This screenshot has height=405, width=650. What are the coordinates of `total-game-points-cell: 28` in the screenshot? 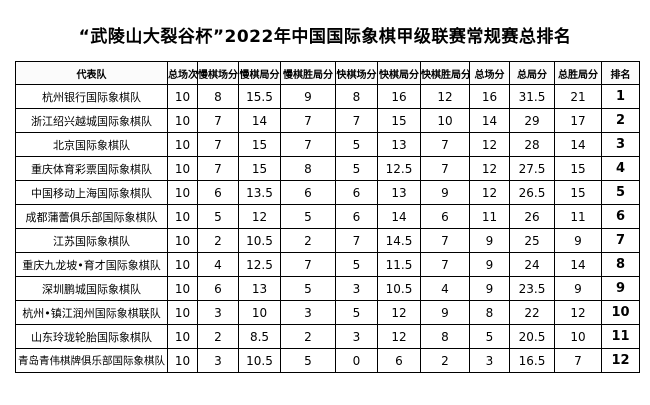 It's located at (532, 144).